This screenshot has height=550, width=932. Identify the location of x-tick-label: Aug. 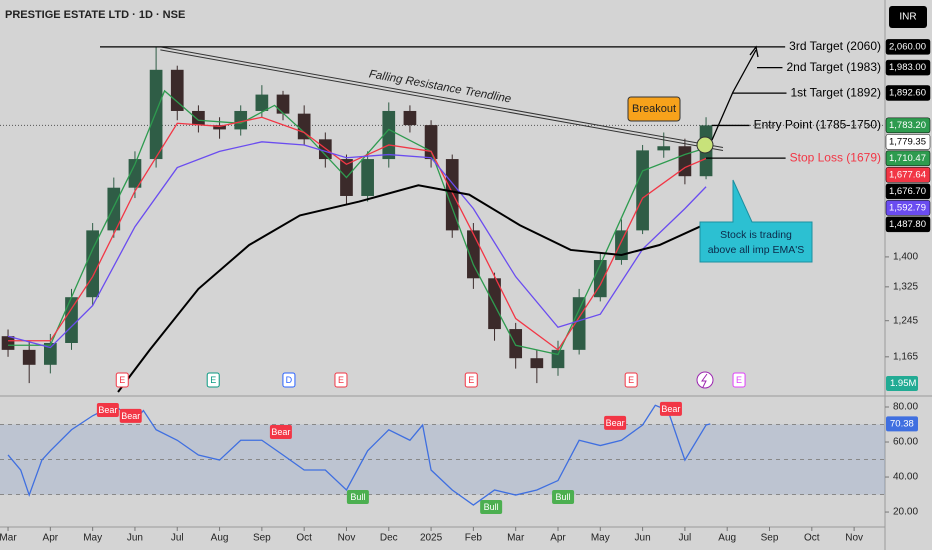
(727, 538).